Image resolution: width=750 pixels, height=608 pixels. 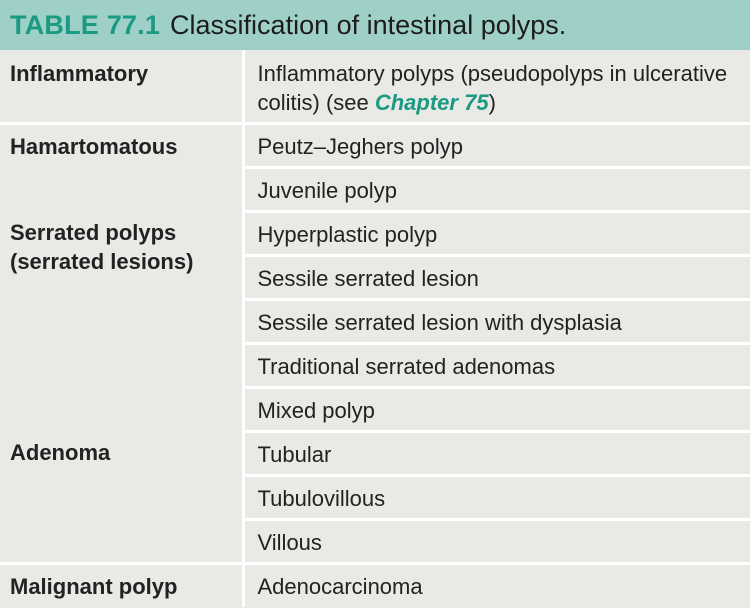 I want to click on category-cell: Adenoma, so click(x=122, y=497).